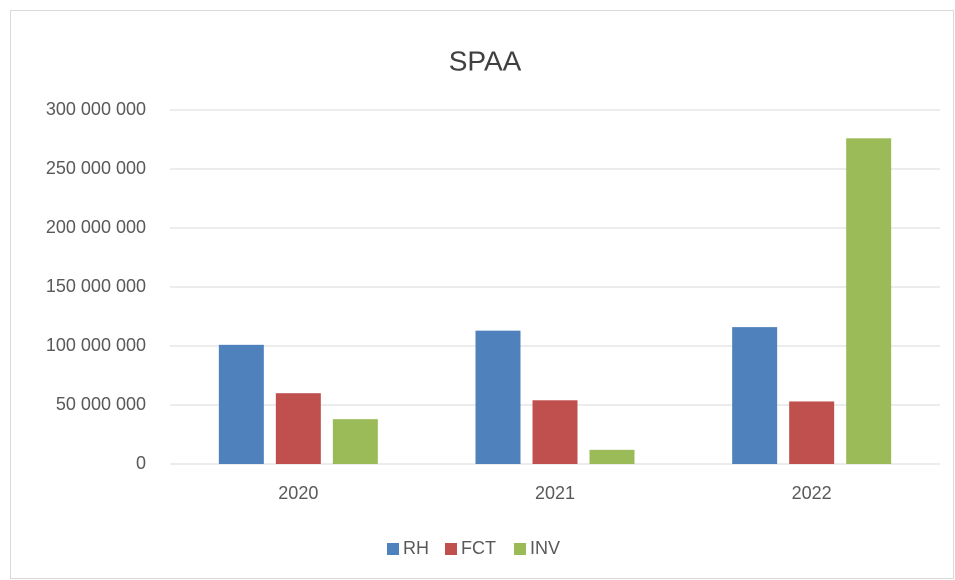 This screenshot has width=955, height=580. I want to click on y-tick-label: 0, so click(141, 463).